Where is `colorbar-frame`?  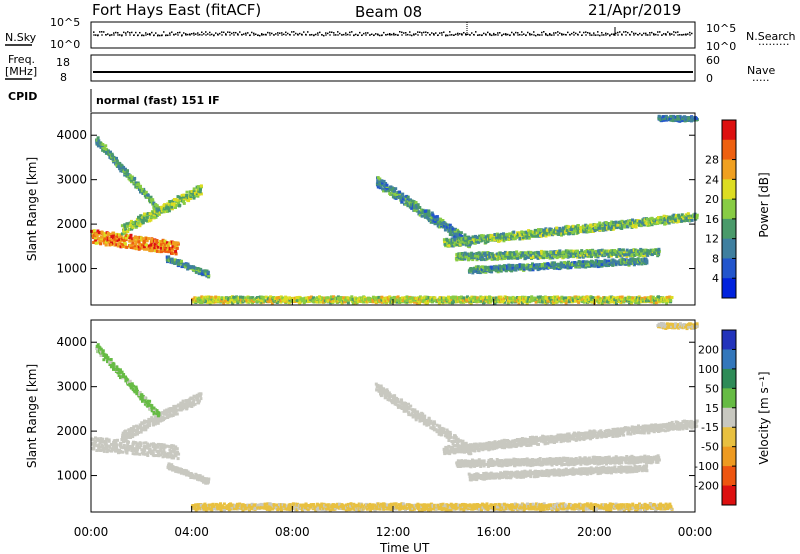 colorbar-frame is located at coordinates (729, 209).